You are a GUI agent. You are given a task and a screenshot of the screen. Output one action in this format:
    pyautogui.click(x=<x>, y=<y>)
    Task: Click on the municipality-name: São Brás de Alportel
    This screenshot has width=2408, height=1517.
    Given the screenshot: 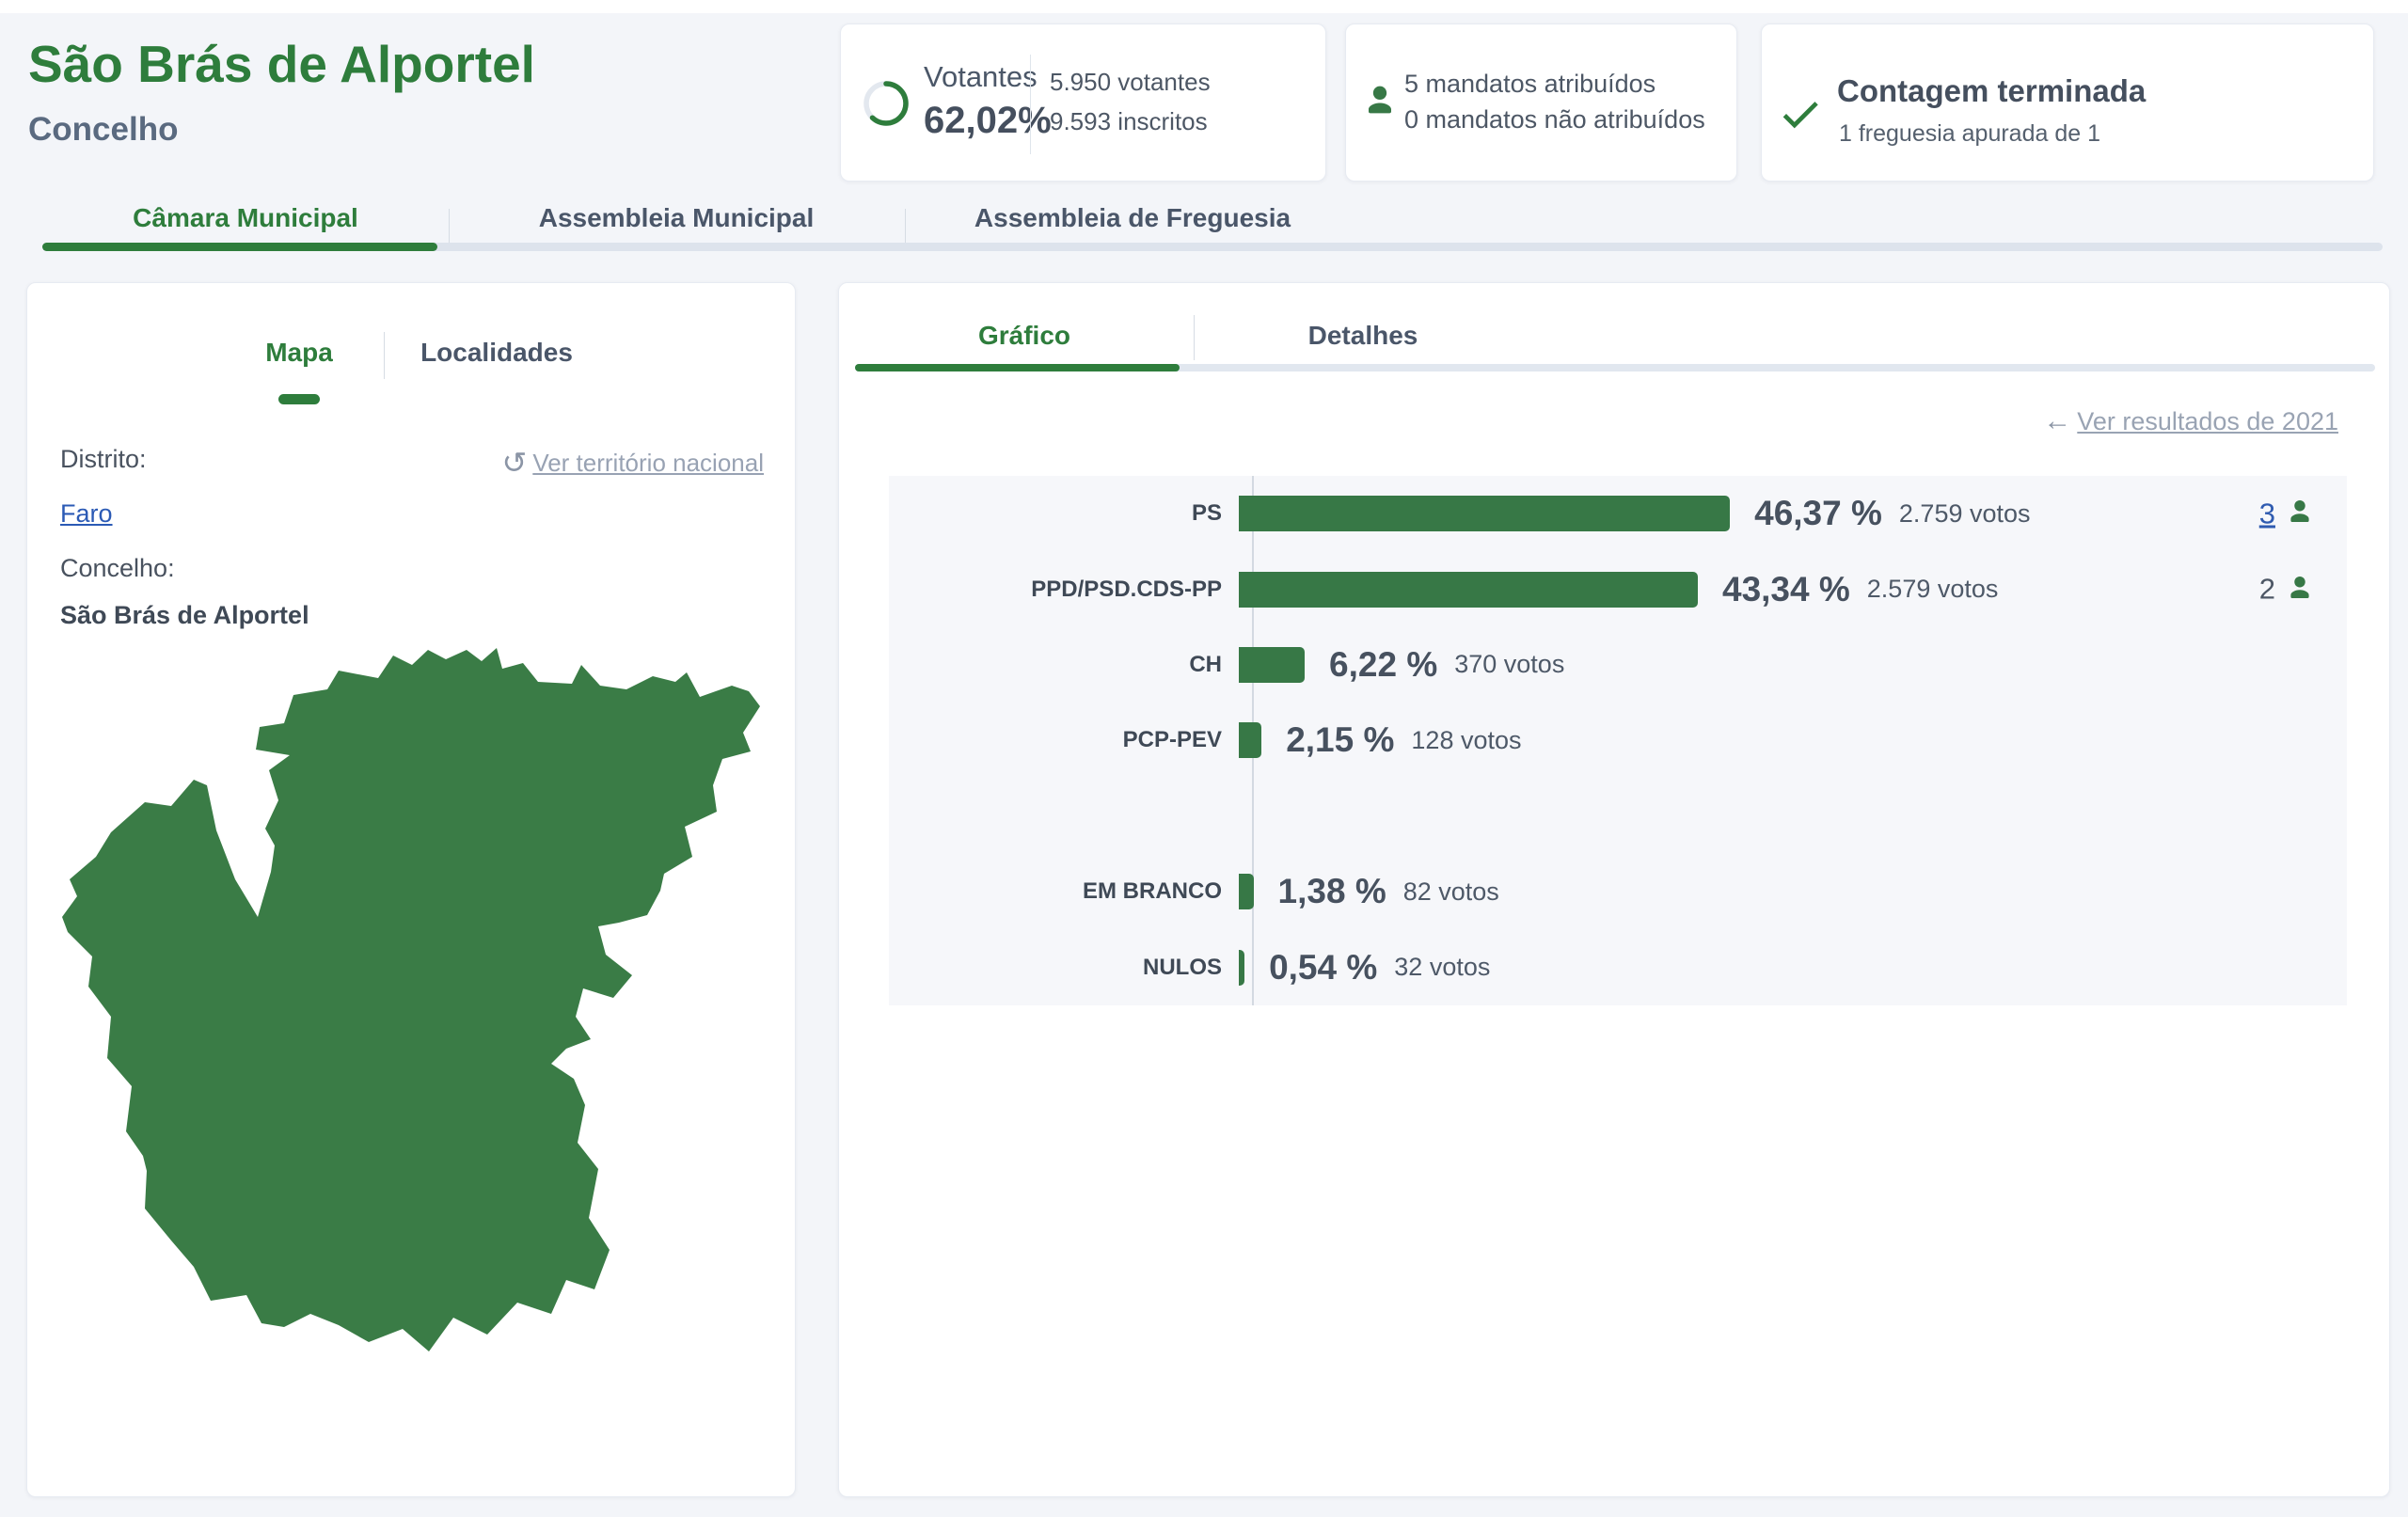 What is the action you would take?
    pyautogui.click(x=185, y=615)
    